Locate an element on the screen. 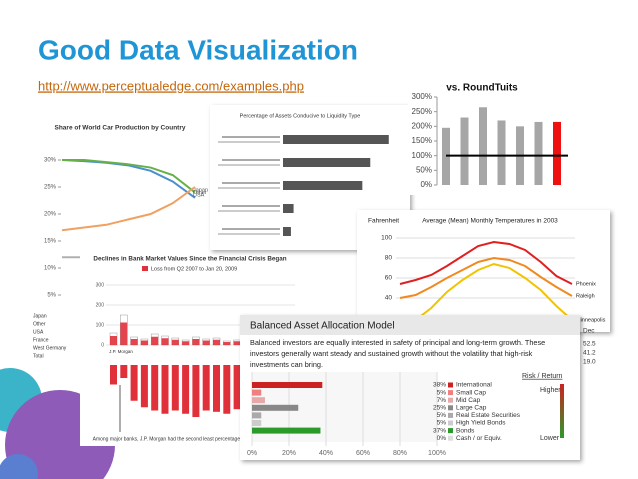 This screenshot has width=638, height=479. risk-low: Lower is located at coordinates (550, 438).